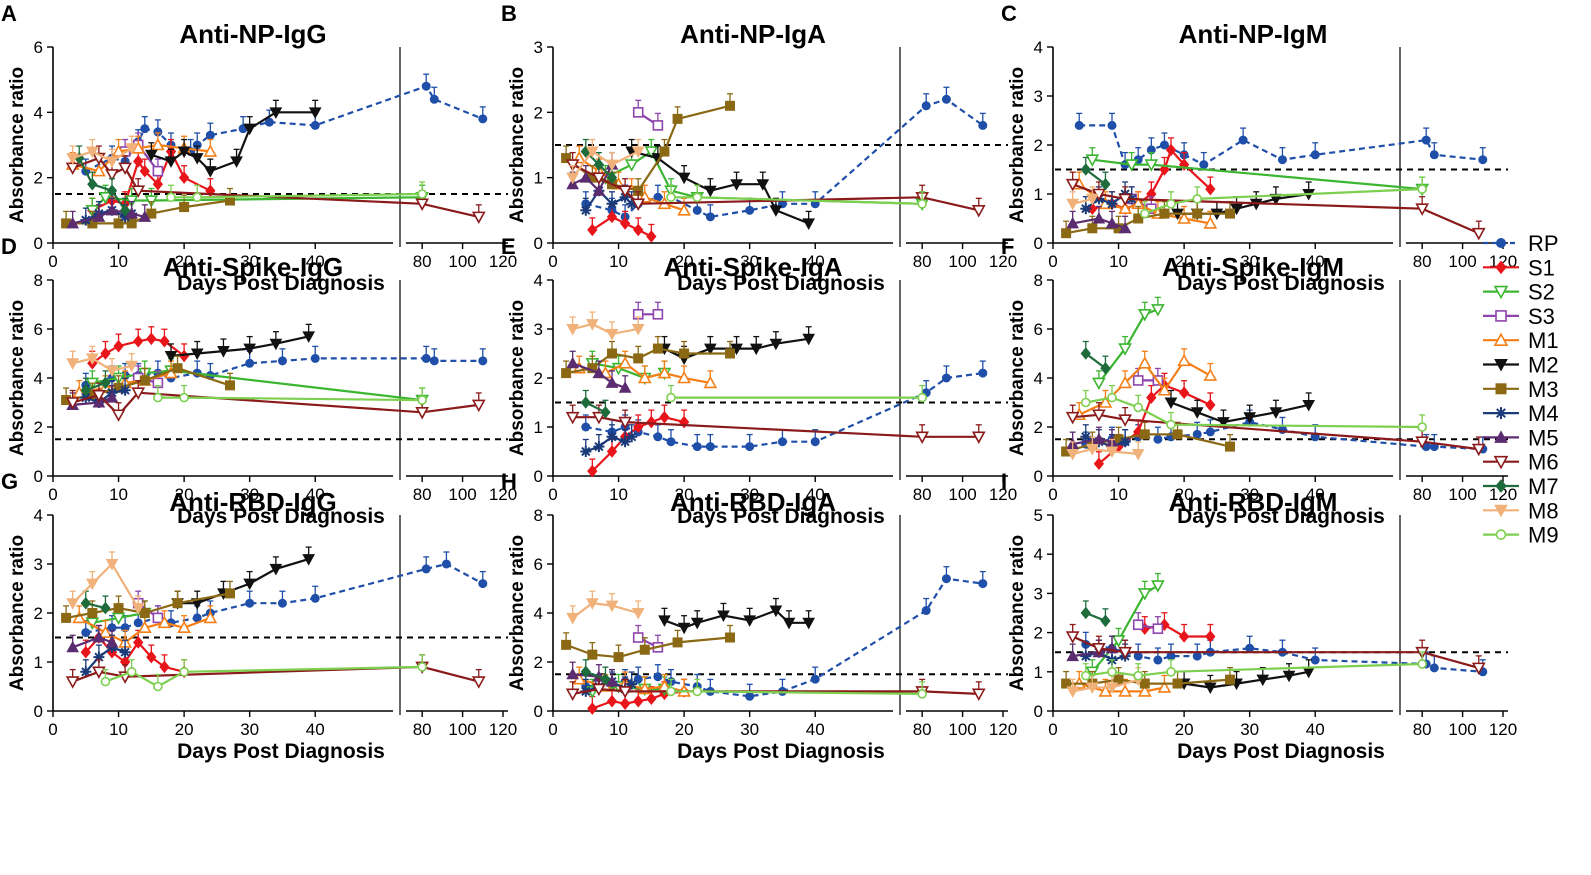 The height and width of the screenshot is (875, 1591). What do you see at coordinates (1118, 261) in the screenshot?
I see `x-tick-label: 10` at bounding box center [1118, 261].